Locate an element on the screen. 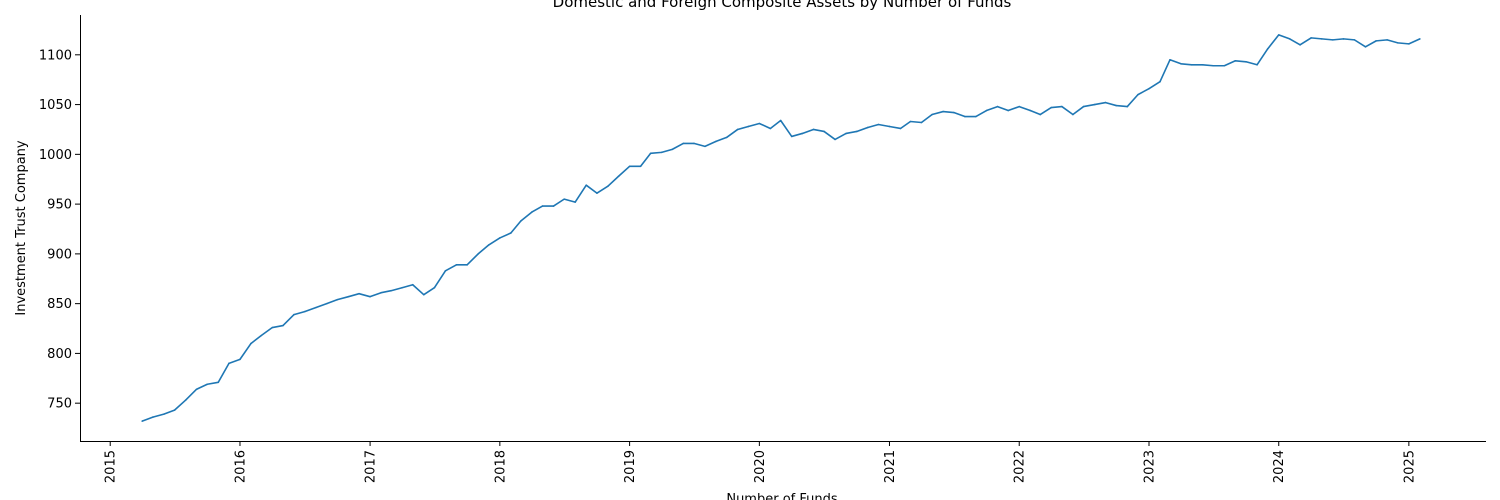  x-tick-label: 2025 is located at coordinates (1409, 466).